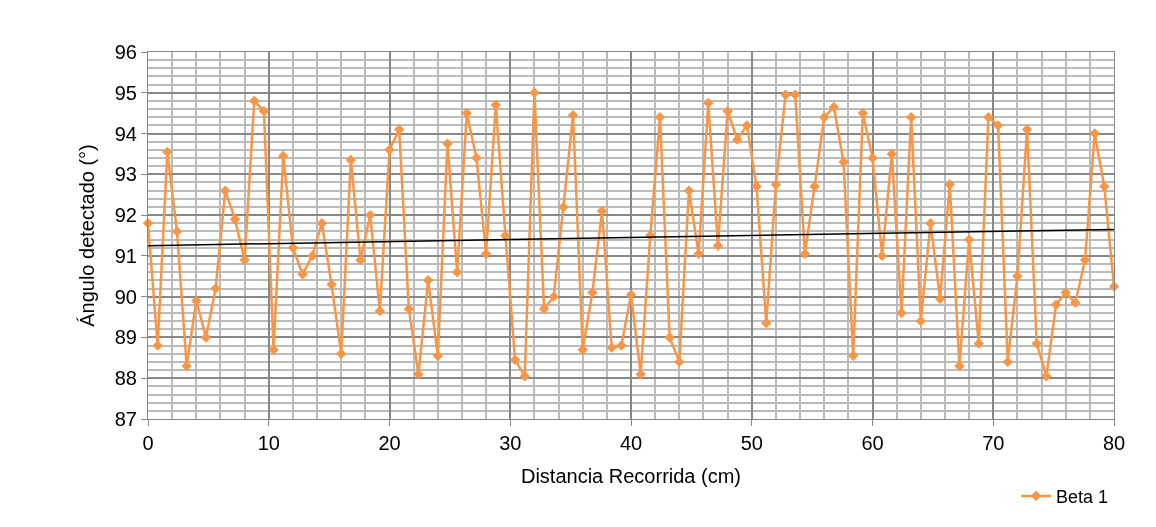 Image resolution: width=1156 pixels, height=527 pixels. What do you see at coordinates (631, 475) in the screenshot?
I see `x-axis-title: Distancia Recorrida (cm)` at bounding box center [631, 475].